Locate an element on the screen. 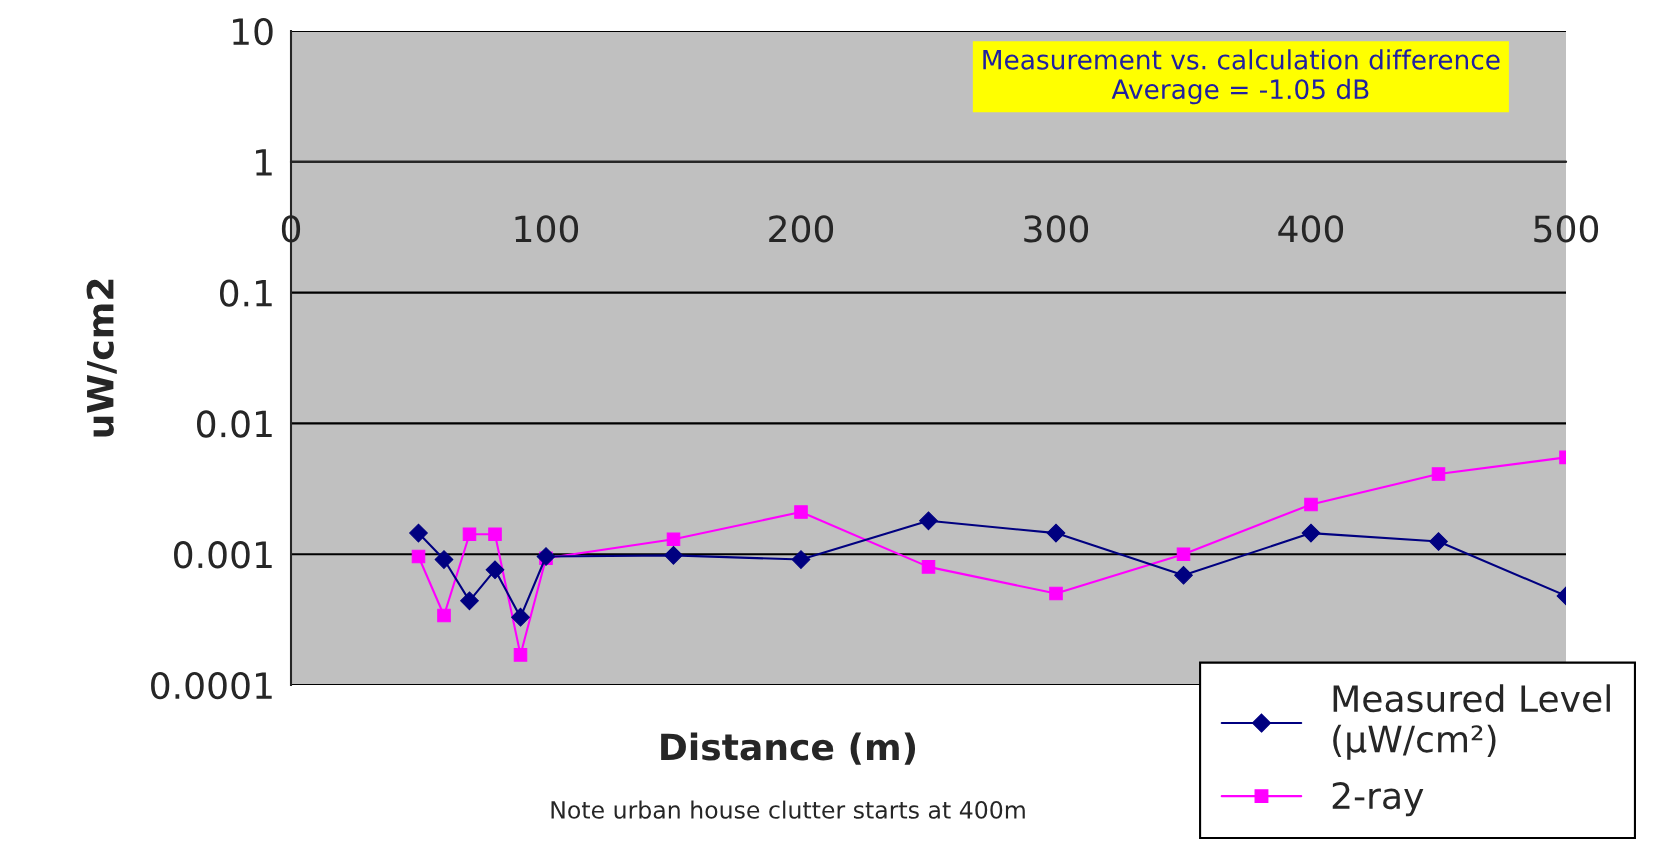 Image resolution: width=1653 pixels, height=856 pixels. text: Note urban house clutter starts at 400m is located at coordinates (788, 809).